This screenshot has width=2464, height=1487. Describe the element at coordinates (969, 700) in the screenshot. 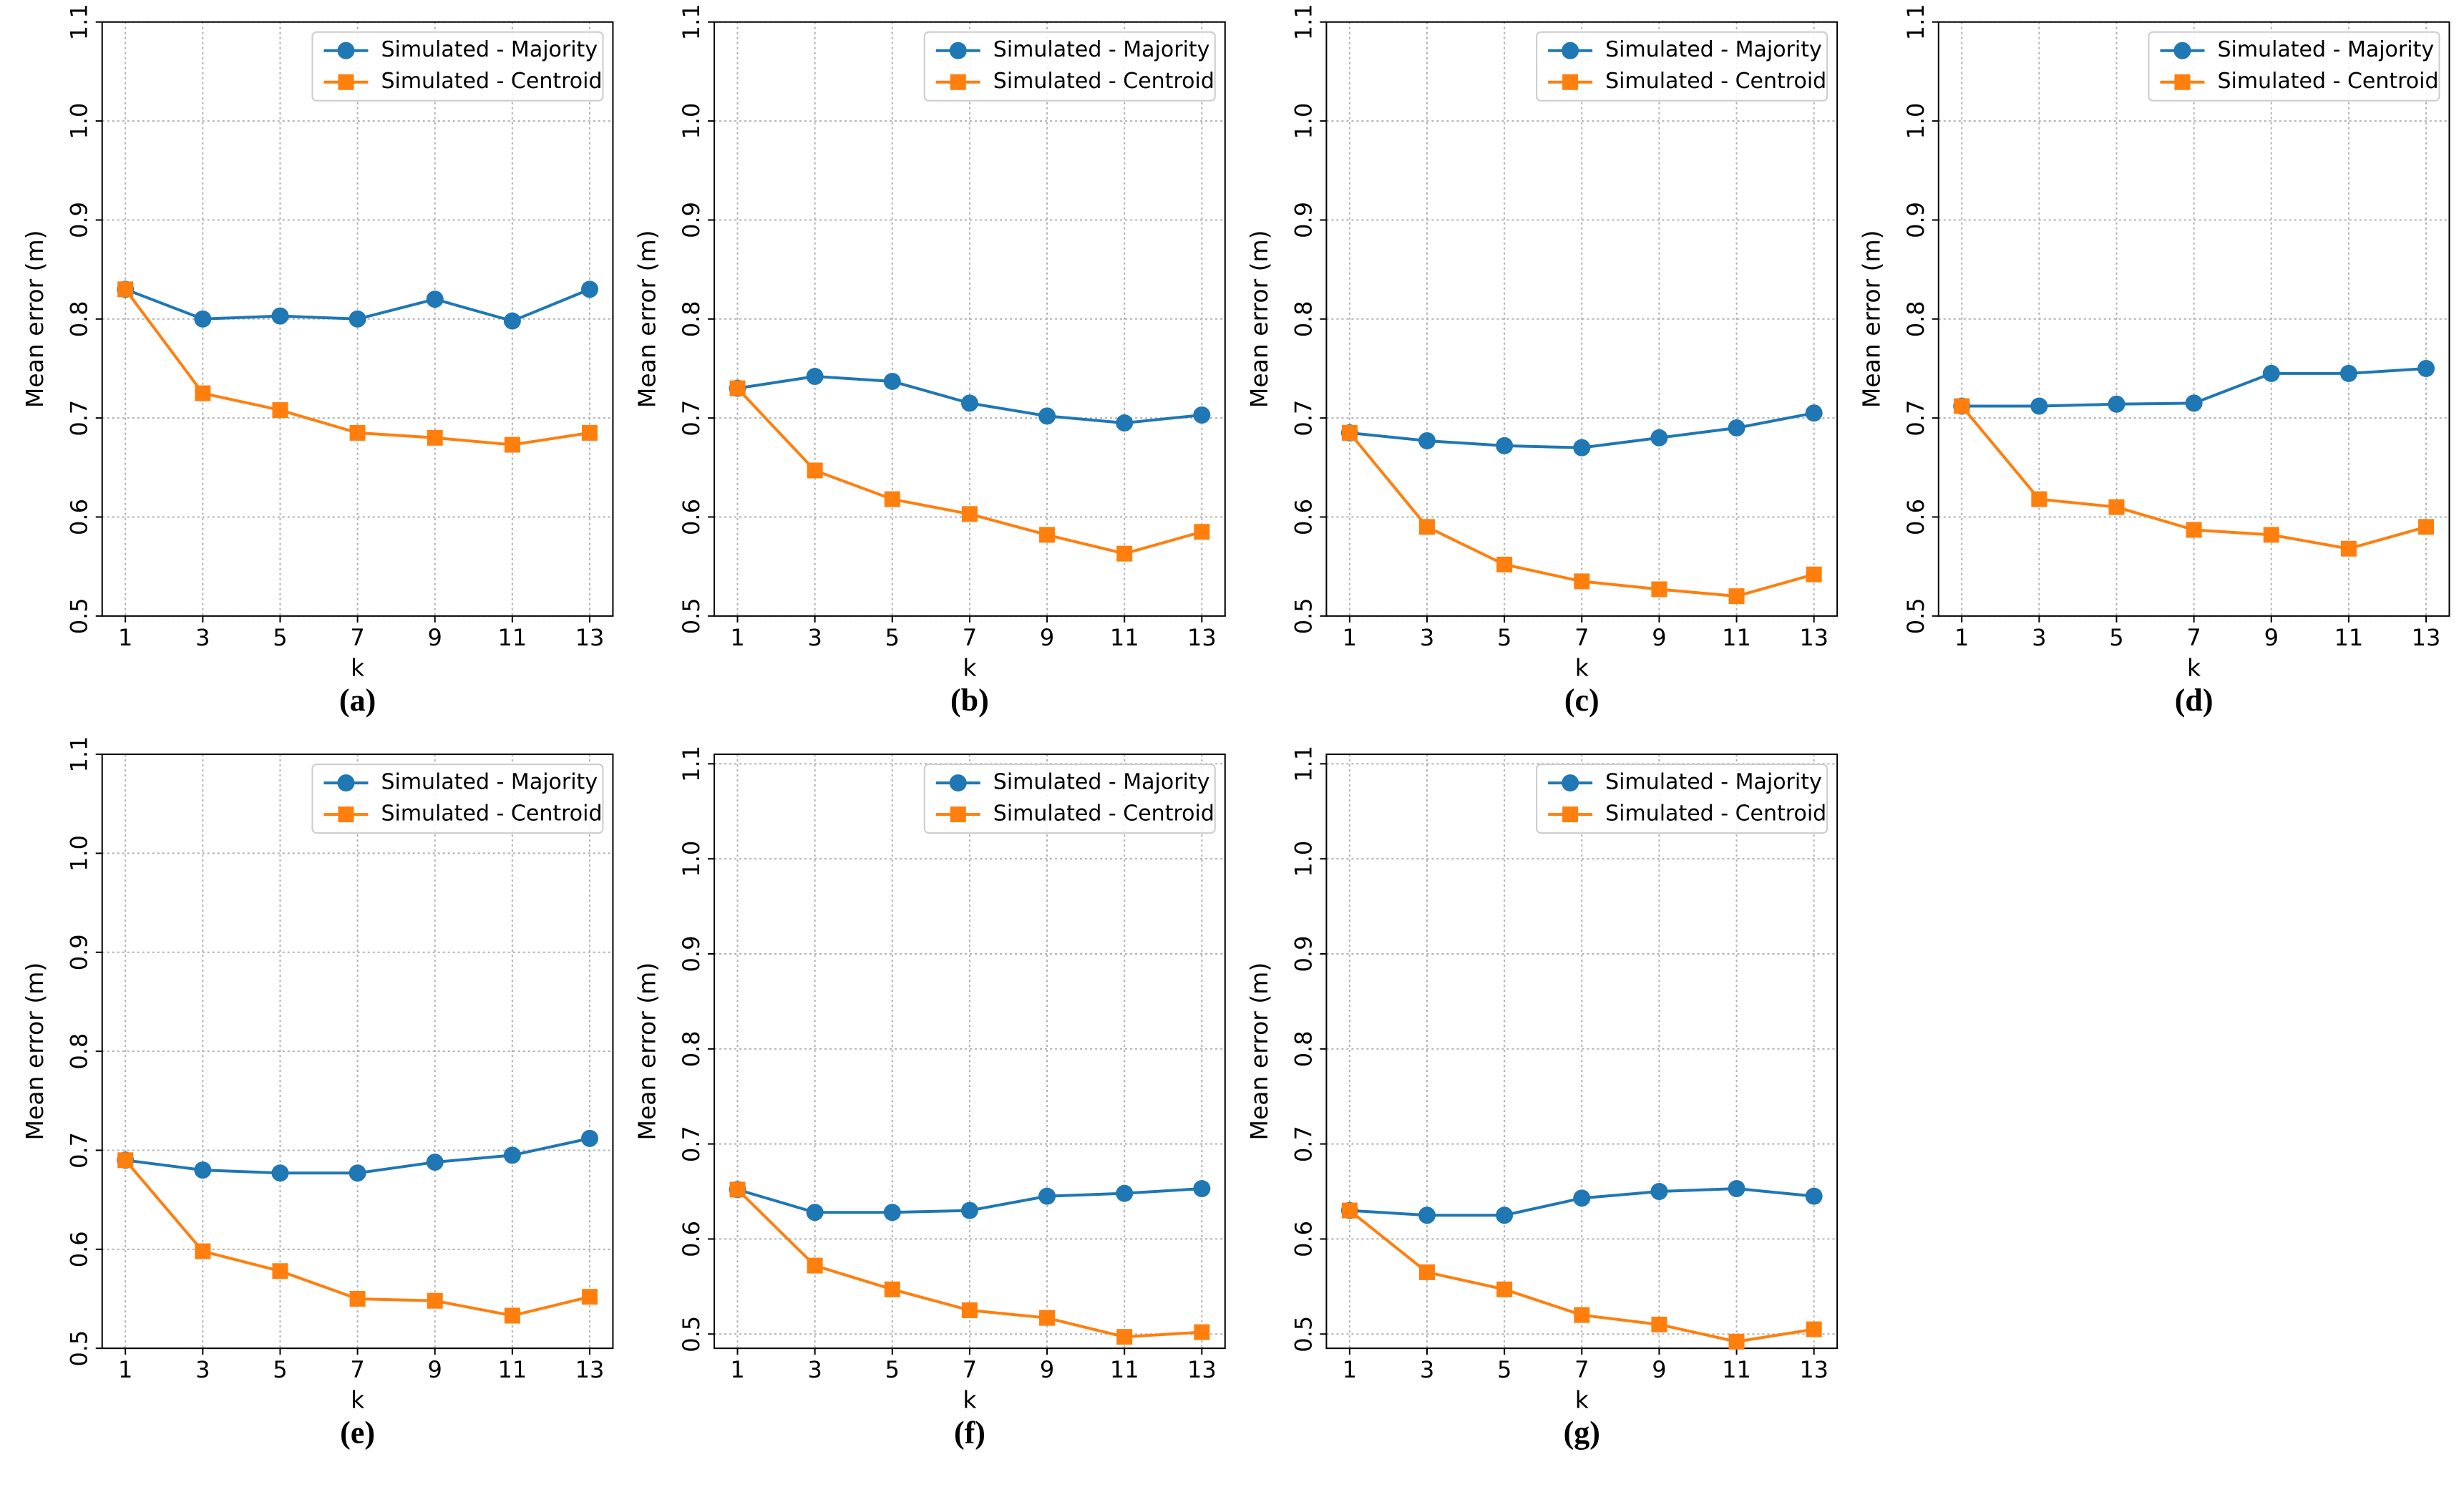

I see `panel-caption: (b)` at that location.